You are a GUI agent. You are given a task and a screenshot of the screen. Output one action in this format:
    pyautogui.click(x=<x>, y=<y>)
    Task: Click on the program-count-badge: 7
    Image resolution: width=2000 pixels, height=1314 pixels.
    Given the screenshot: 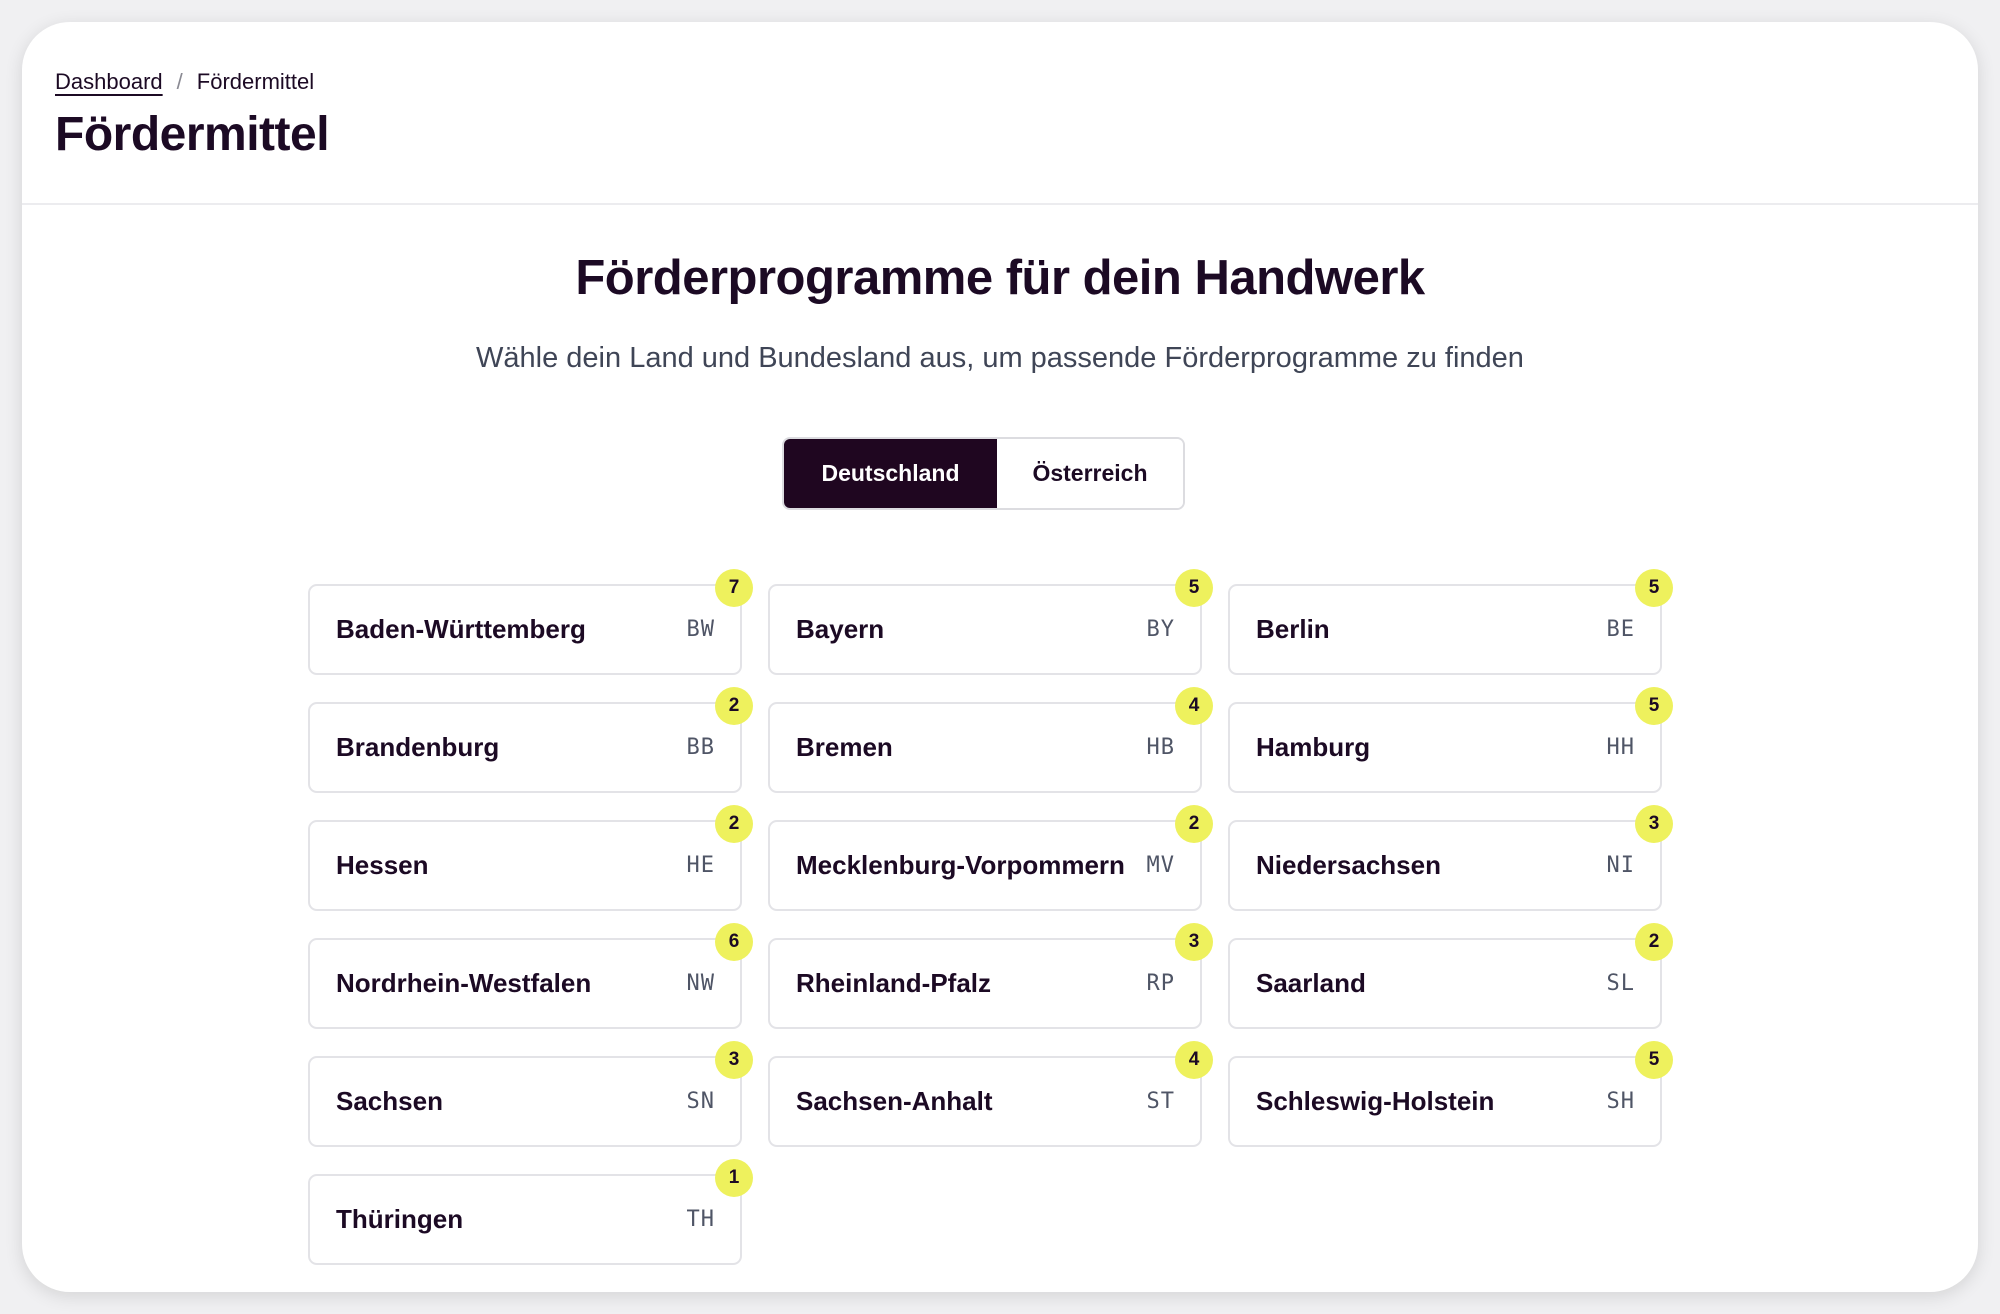 What is the action you would take?
    pyautogui.click(x=734, y=588)
    